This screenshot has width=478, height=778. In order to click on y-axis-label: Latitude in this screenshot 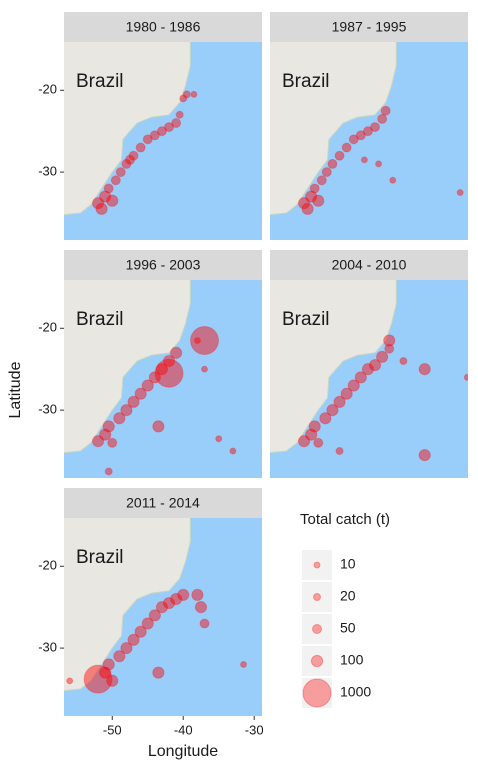, I will do `click(15, 389)`.